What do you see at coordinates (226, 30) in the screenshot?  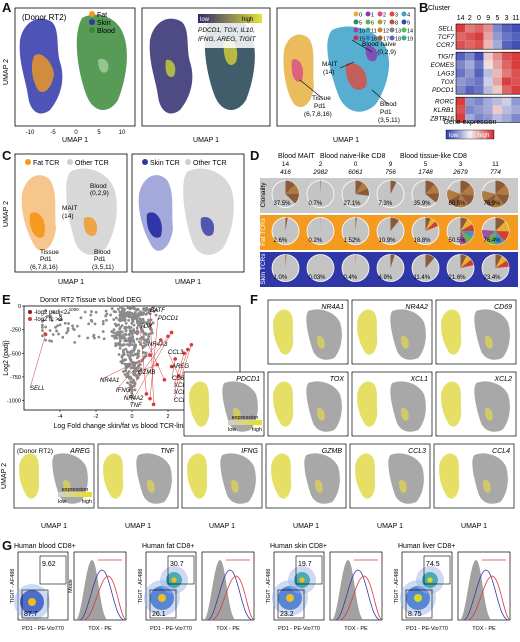 I see `gene-box-genes-1: PDCD1, TOX, IL10,` at bounding box center [226, 30].